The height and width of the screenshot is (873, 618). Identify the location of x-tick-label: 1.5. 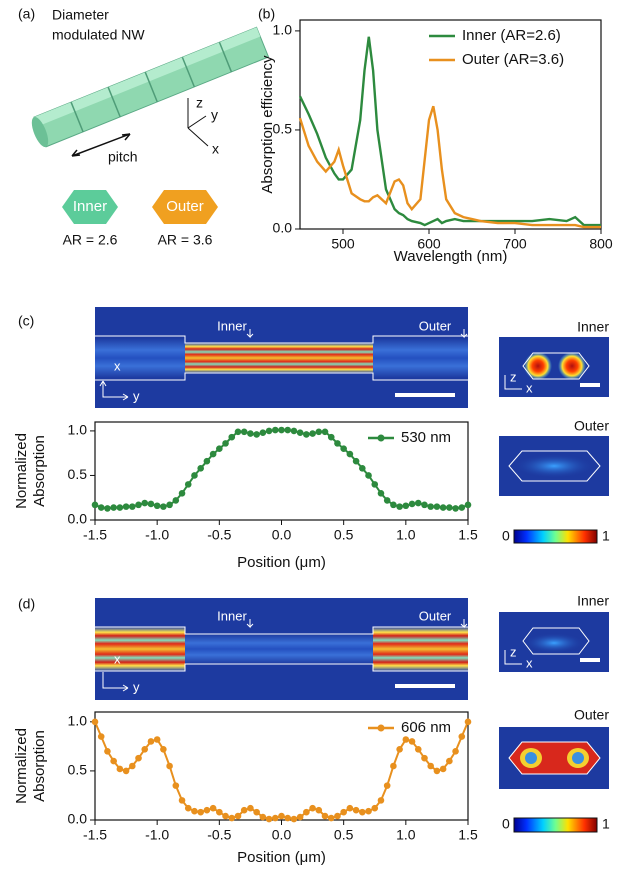
(468, 535).